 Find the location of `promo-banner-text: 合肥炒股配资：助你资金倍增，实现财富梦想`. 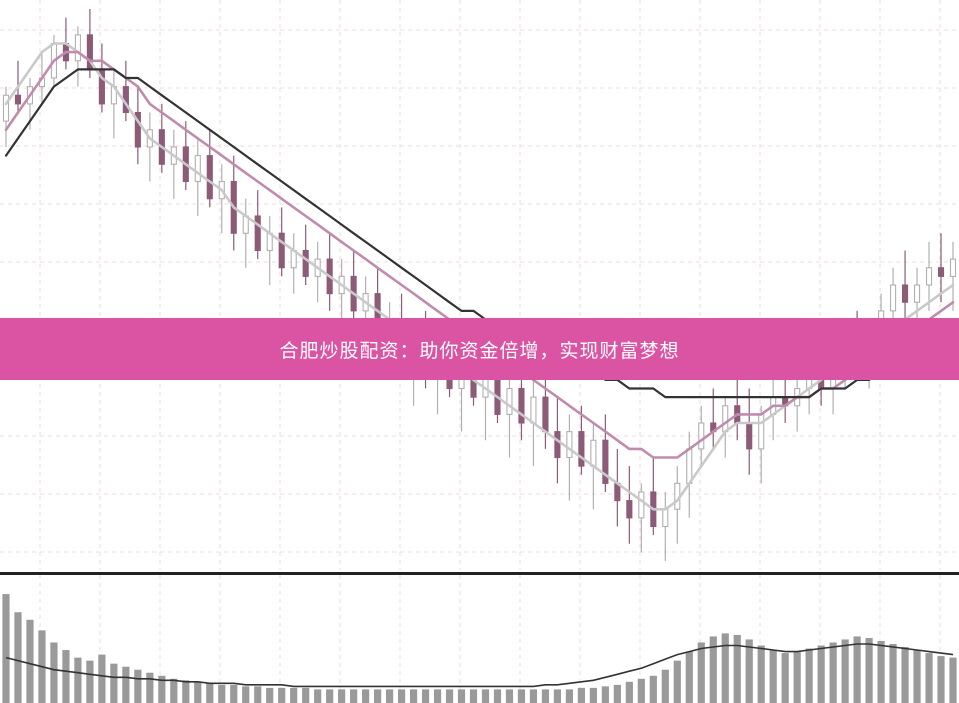

promo-banner-text: 合肥炒股配资：助你资金倍增，实现财富梦想 is located at coordinates (479, 350).